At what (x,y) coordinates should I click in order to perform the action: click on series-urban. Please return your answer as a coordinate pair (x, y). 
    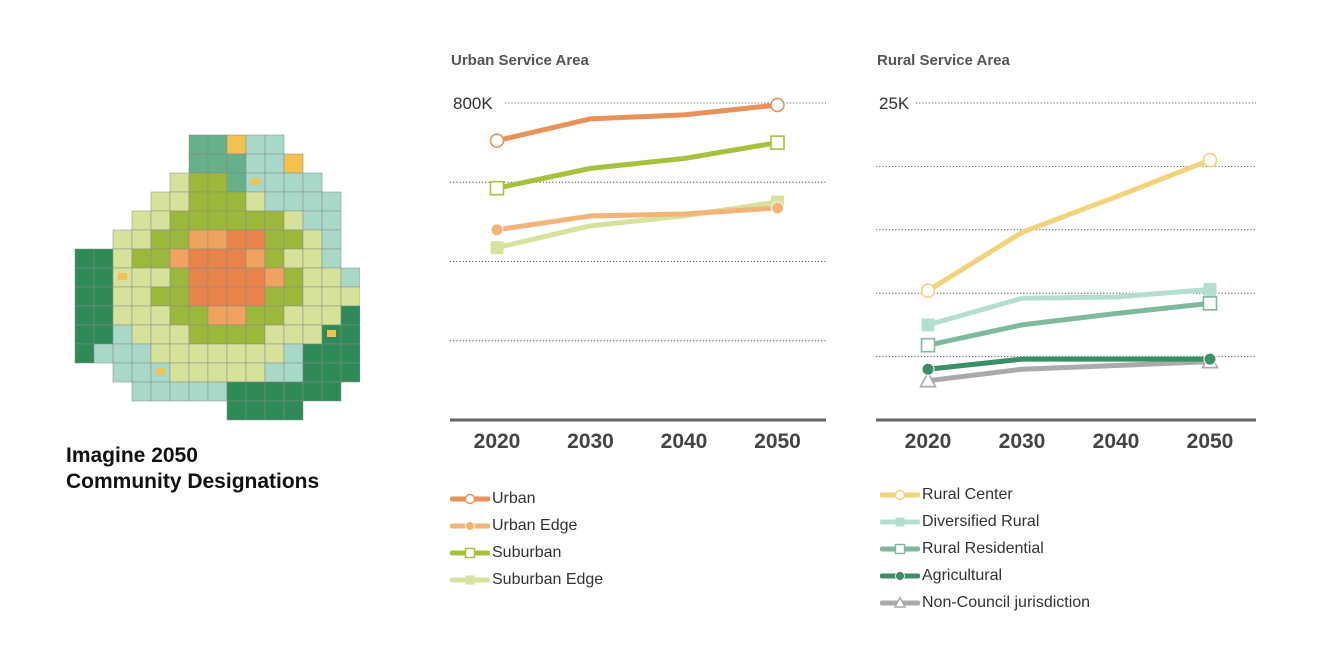
    Looking at the image, I should click on (637, 122).